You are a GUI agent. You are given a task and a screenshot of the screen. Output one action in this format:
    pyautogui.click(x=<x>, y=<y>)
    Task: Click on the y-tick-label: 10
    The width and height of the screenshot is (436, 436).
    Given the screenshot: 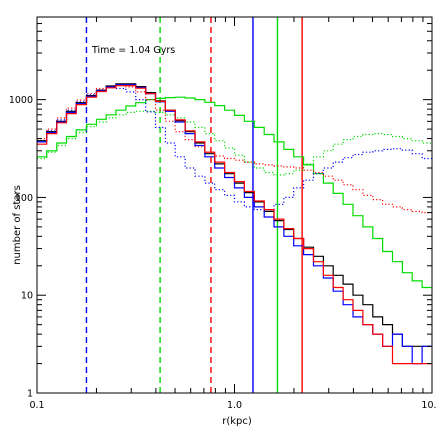 What is the action you would take?
    pyautogui.click(x=27, y=296)
    